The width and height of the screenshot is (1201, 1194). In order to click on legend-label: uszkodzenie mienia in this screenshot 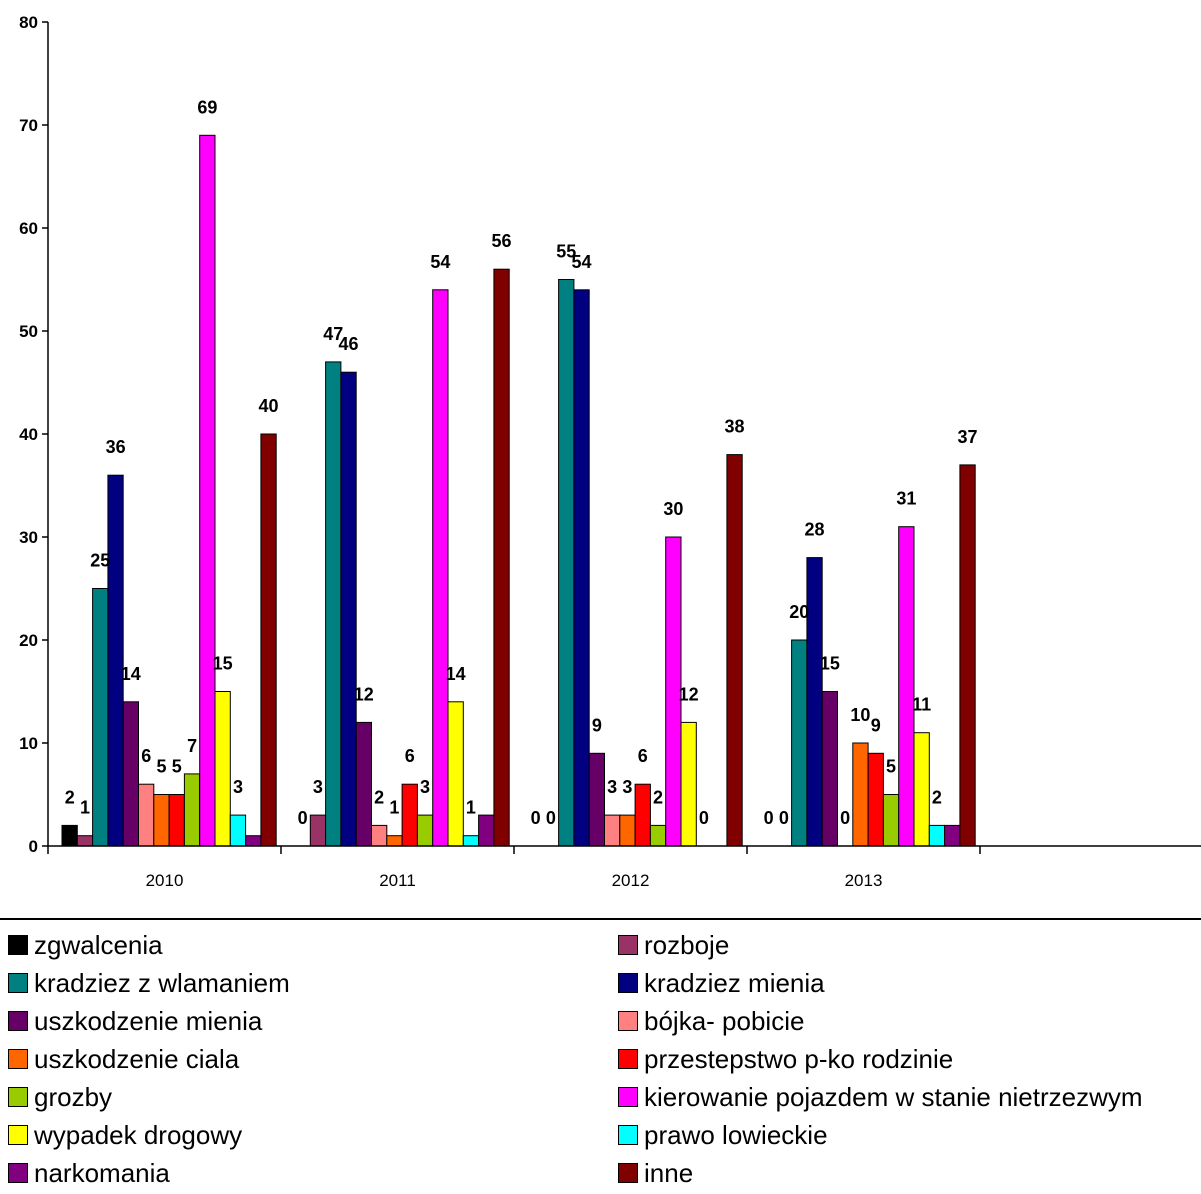, I will do `click(148, 1020)`.